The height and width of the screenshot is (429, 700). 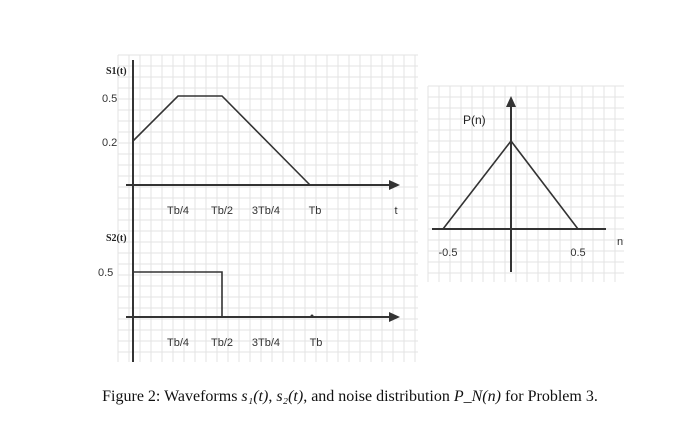 What do you see at coordinates (255, 396) in the screenshot?
I see `caption-s1: s₁(t)` at bounding box center [255, 396].